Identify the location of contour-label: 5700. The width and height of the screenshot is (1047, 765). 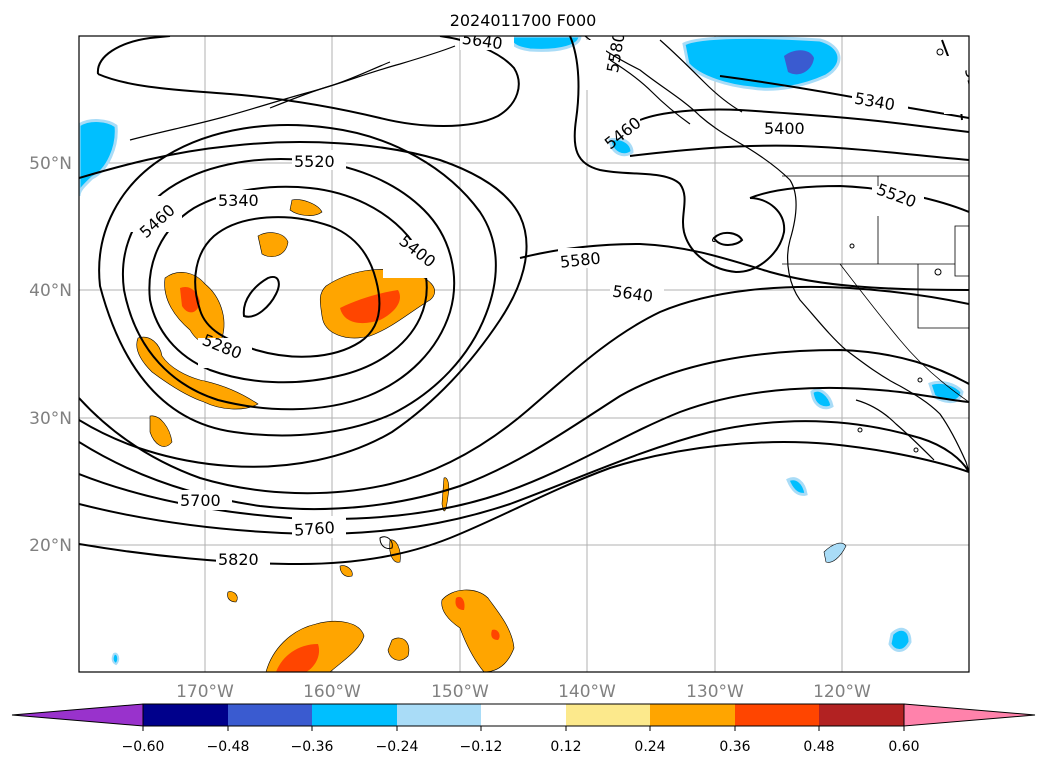
(200, 500).